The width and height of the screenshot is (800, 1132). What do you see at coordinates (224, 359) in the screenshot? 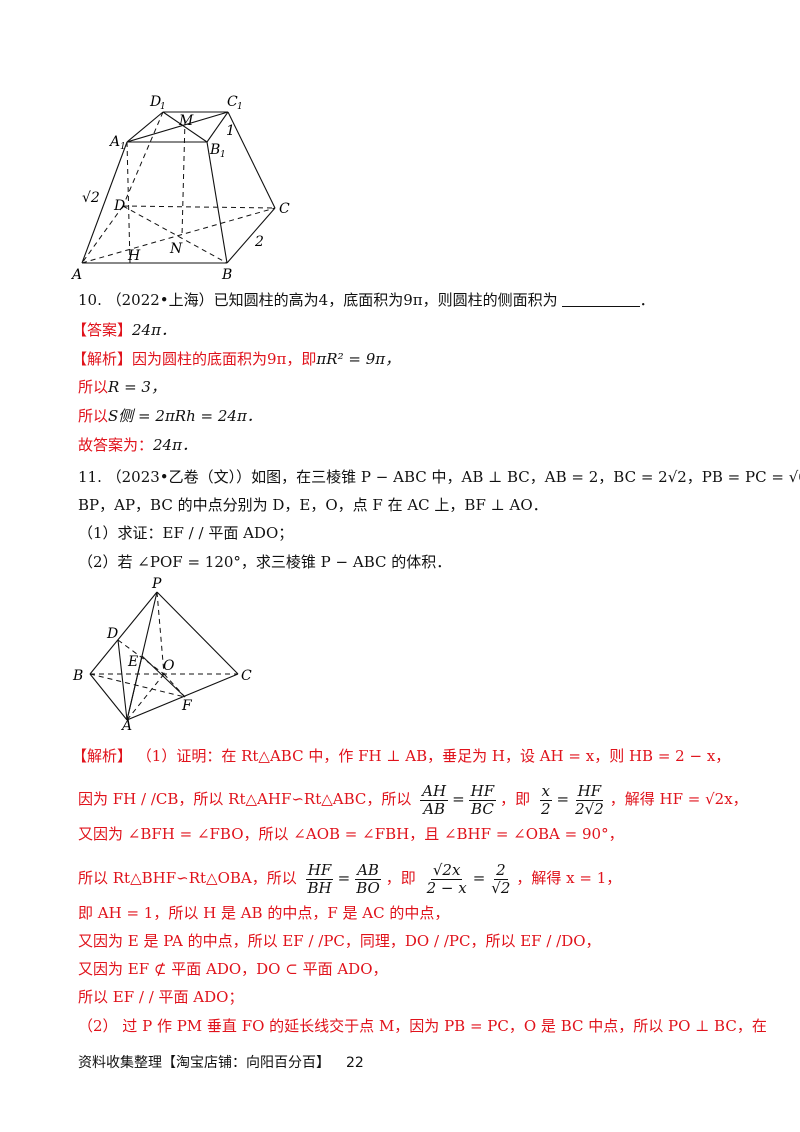
I see `analysis-text: 因为圆柱的底面积为9π，即` at bounding box center [224, 359].